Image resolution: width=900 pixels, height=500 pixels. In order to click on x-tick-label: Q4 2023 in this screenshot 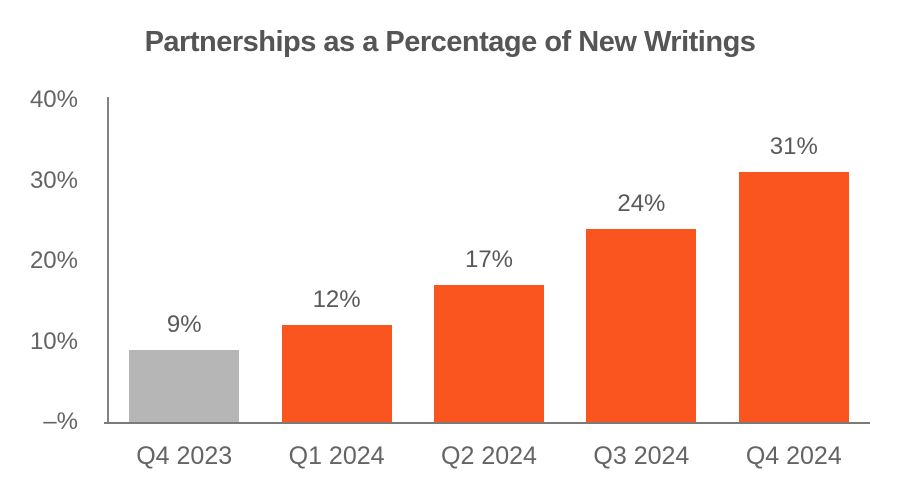, I will do `click(184, 456)`.